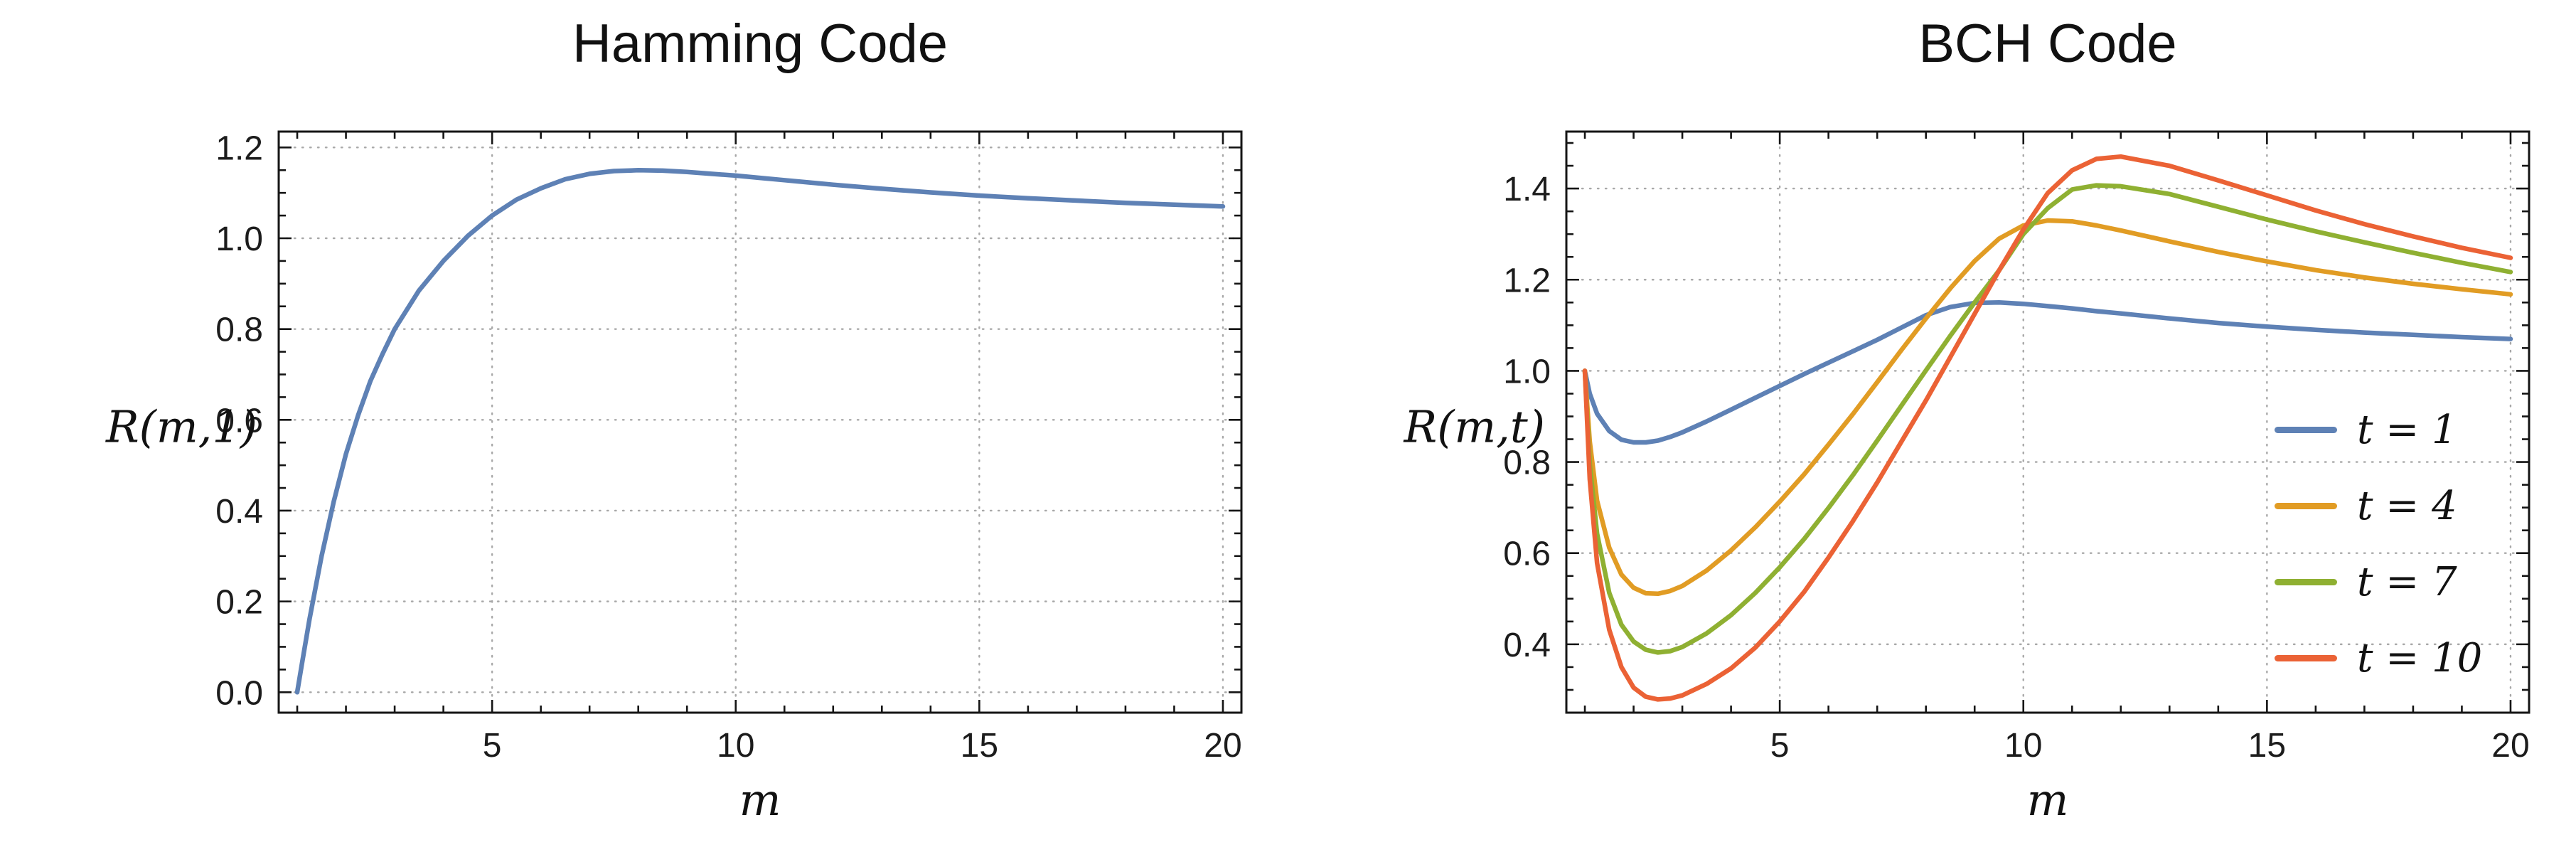 This screenshot has height=867, width=2576. What do you see at coordinates (2407, 582) in the screenshot?
I see `legend-label: t = 7` at bounding box center [2407, 582].